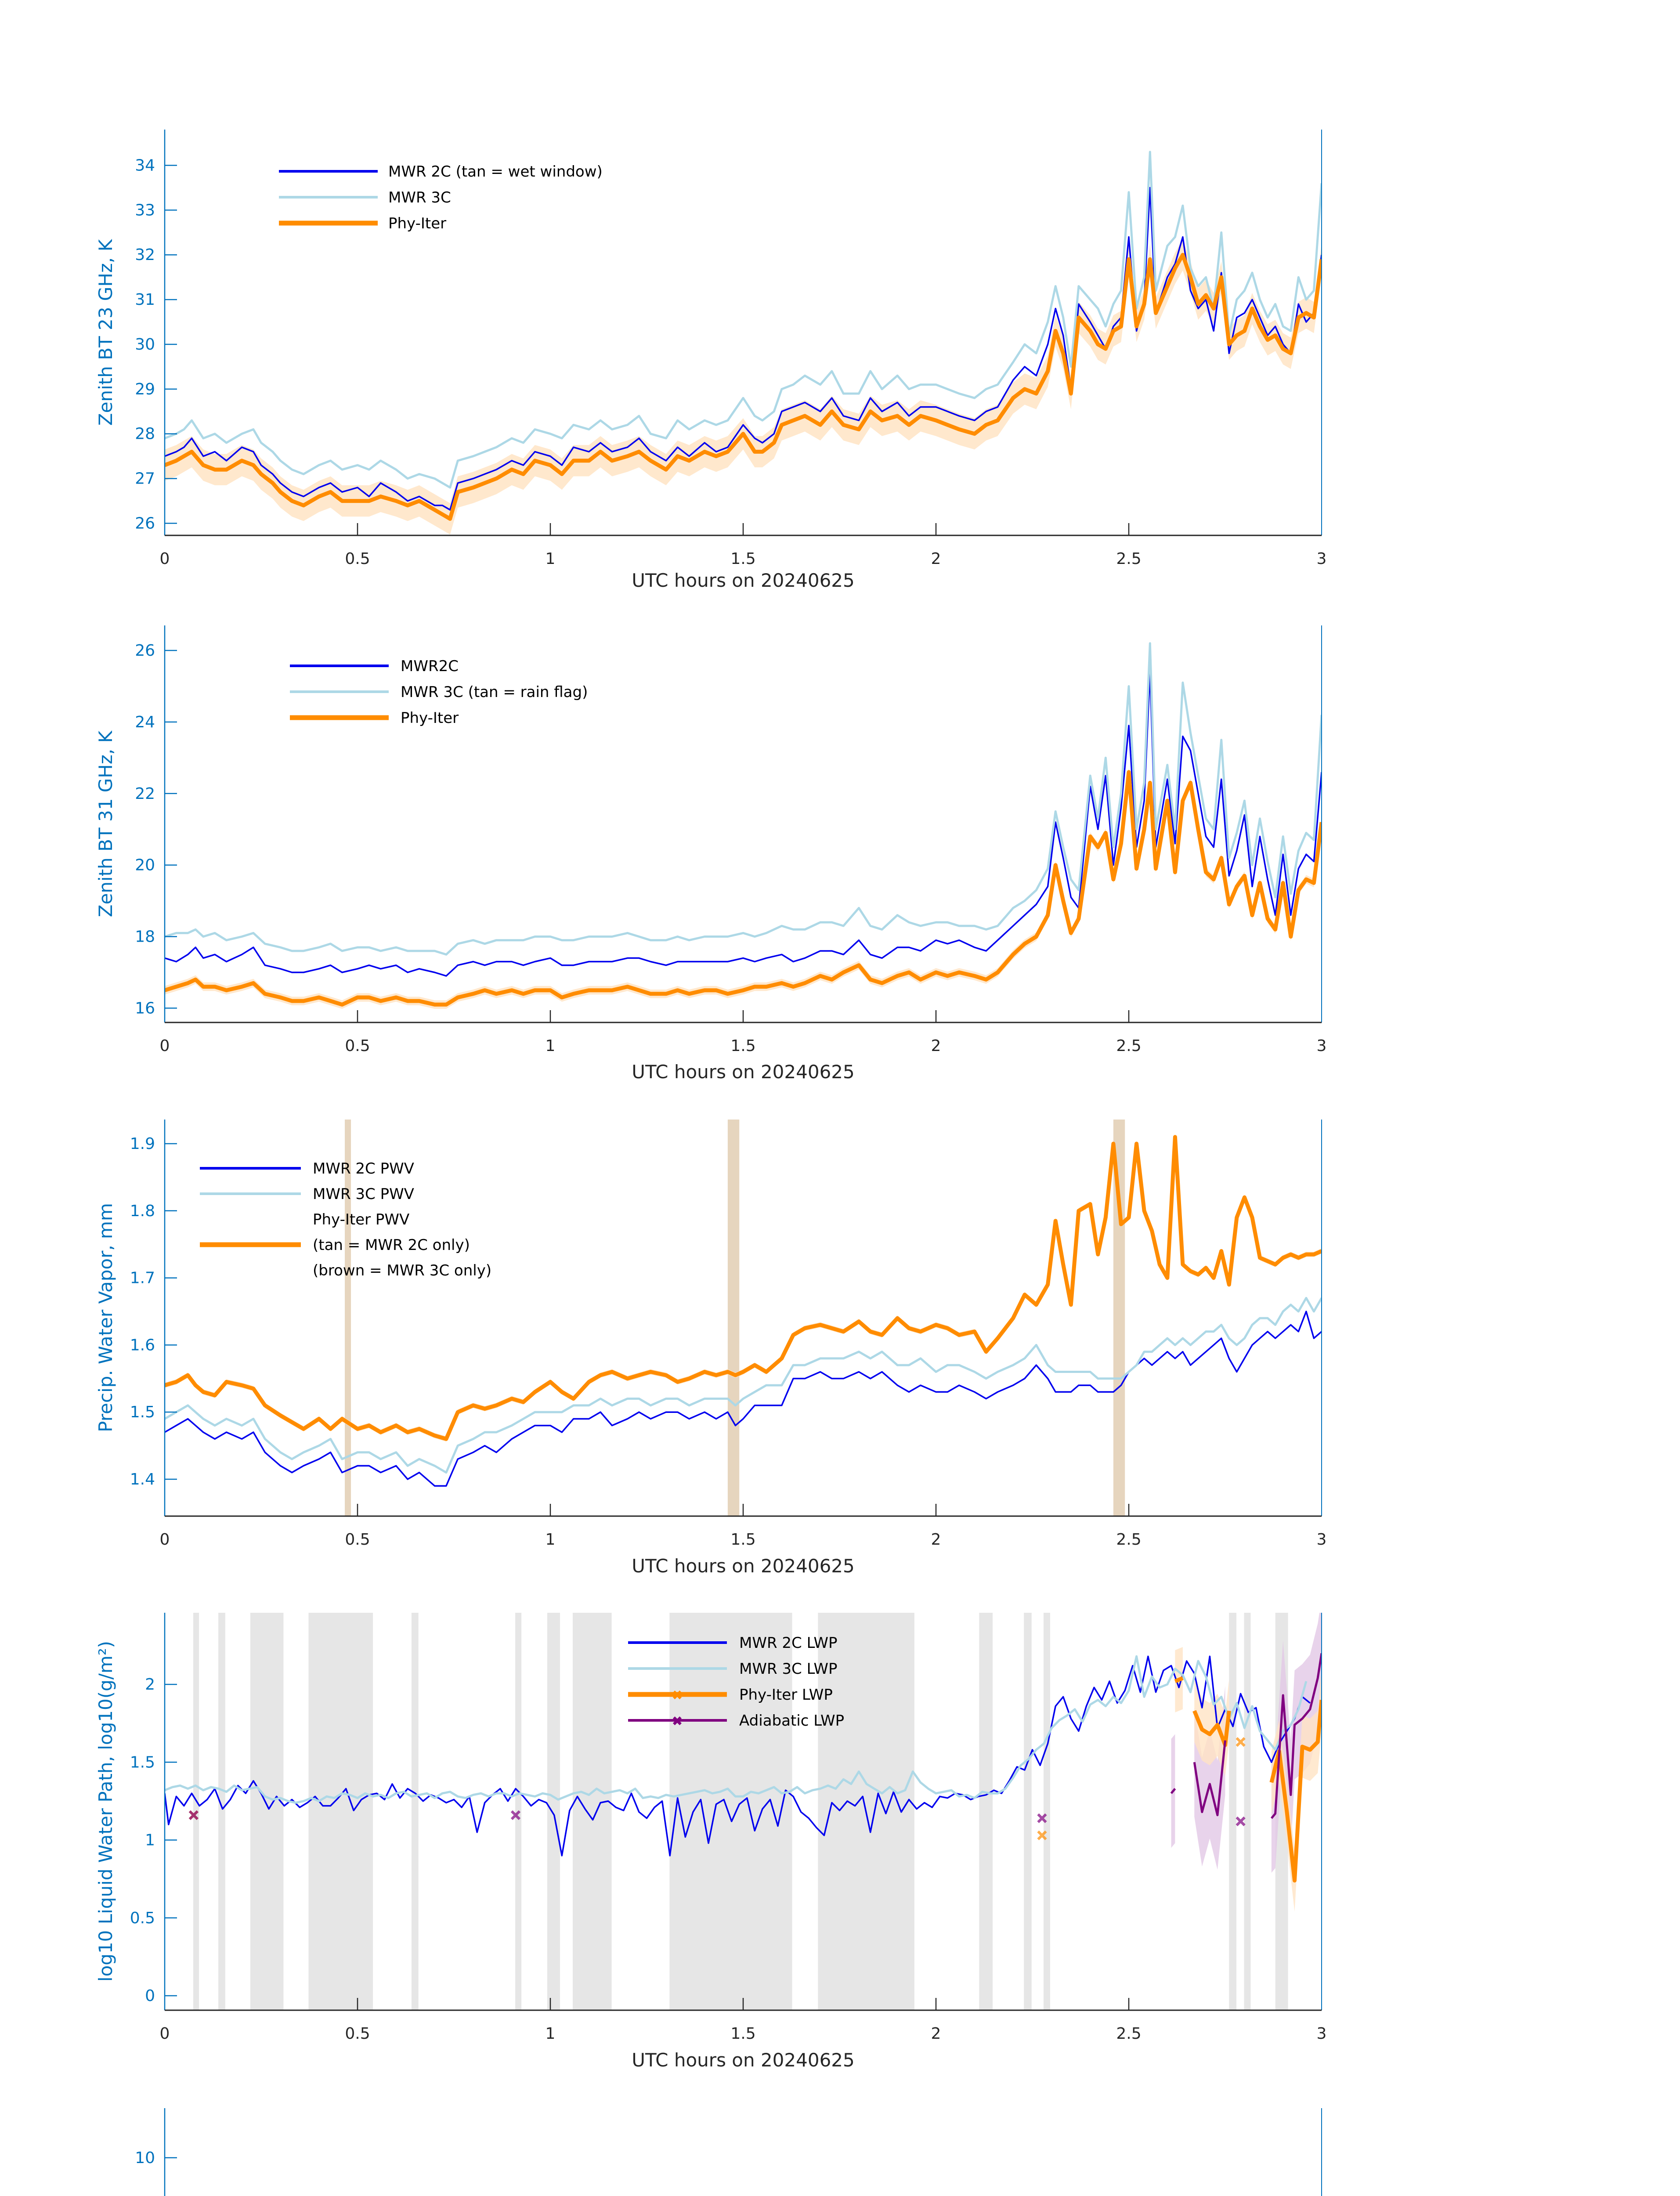 The image size is (1680, 2196). Describe the element at coordinates (142, 1211) in the screenshot. I see `y-tick-label: 1.8` at that location.